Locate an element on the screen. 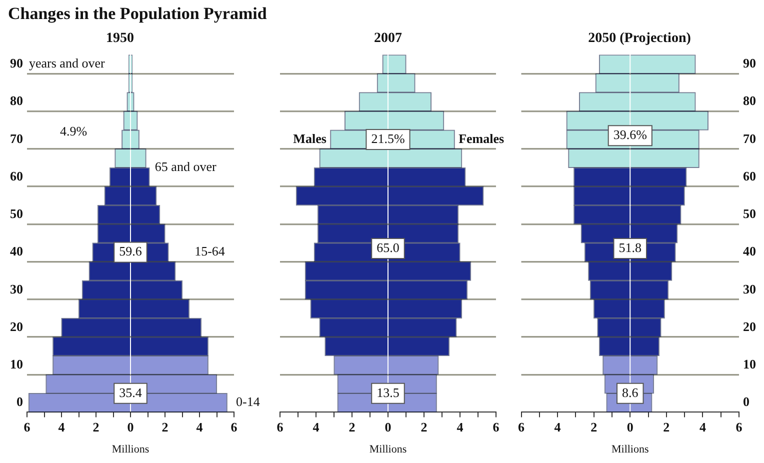 The height and width of the screenshot is (463, 764). annotation: 13.5 is located at coordinates (388, 392).